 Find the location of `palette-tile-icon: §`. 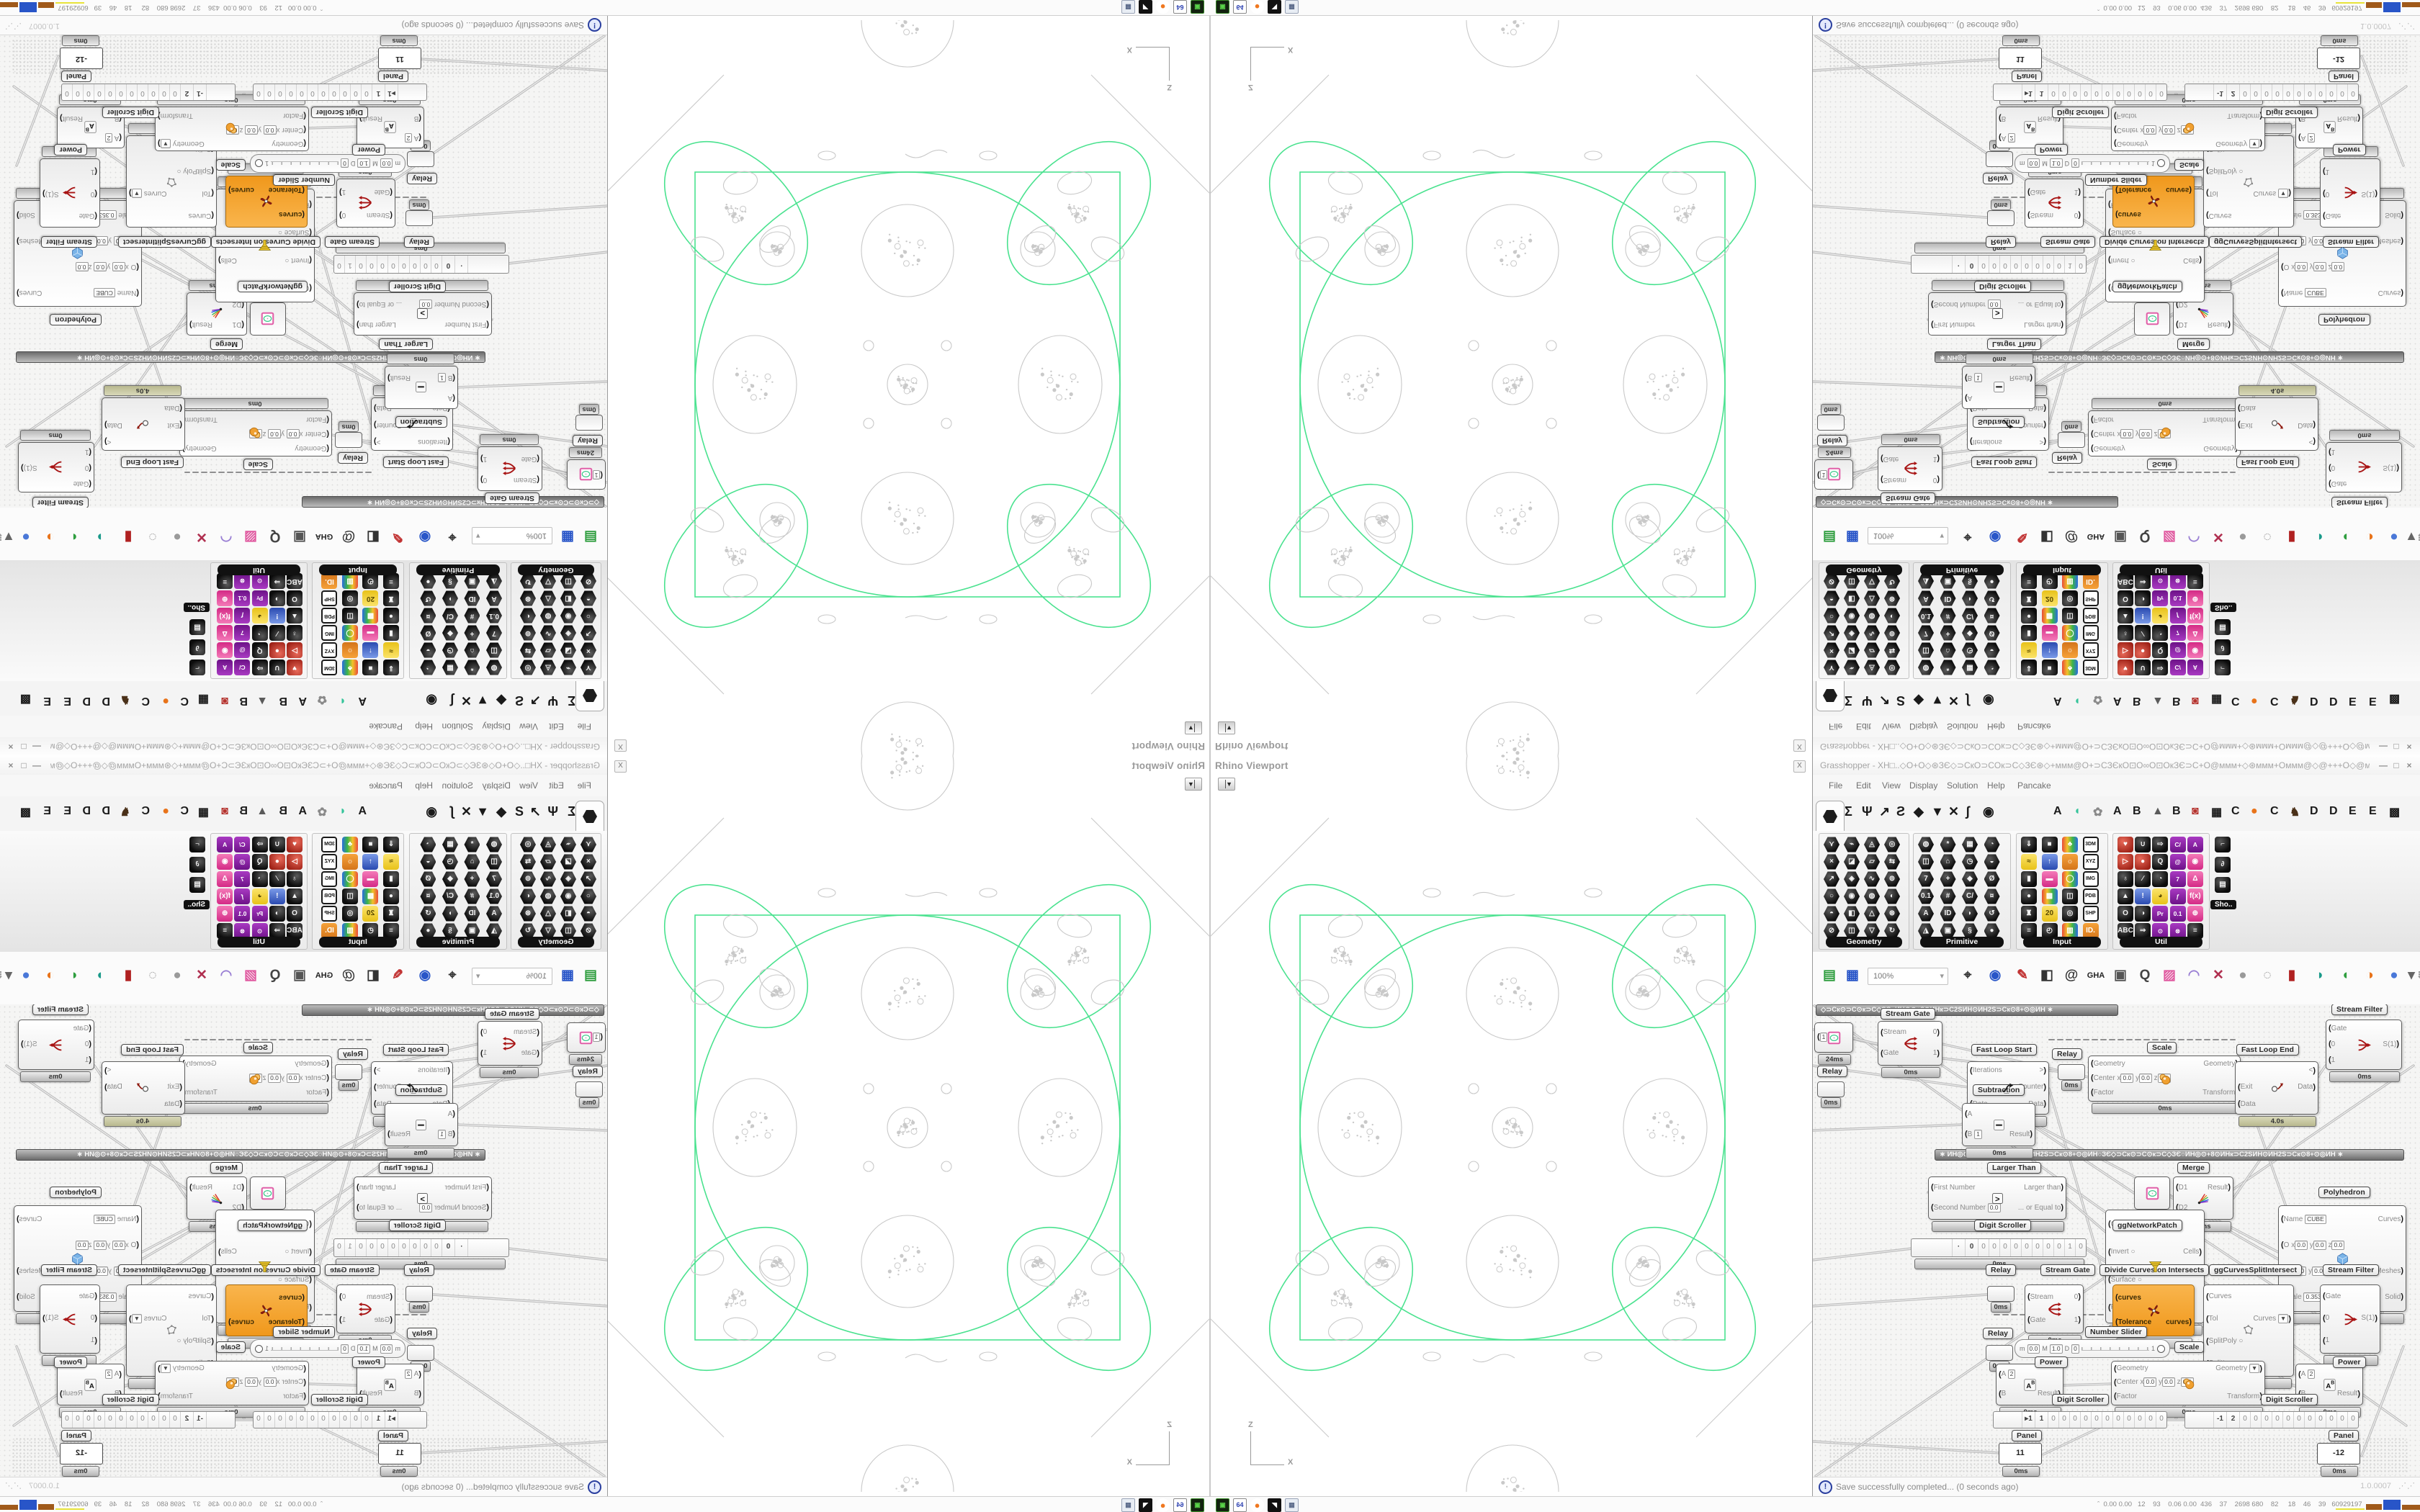

palette-tile-icon: § is located at coordinates (1970, 931).